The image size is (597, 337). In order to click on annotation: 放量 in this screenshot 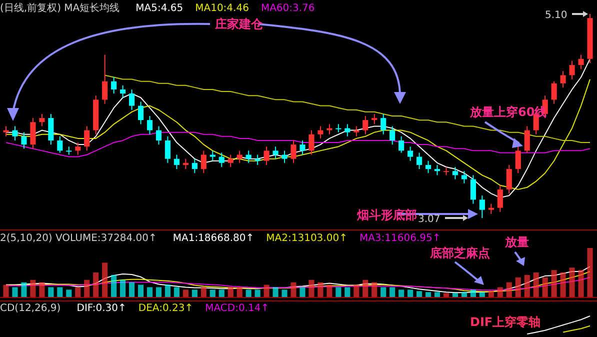, I will do `click(516, 242)`.